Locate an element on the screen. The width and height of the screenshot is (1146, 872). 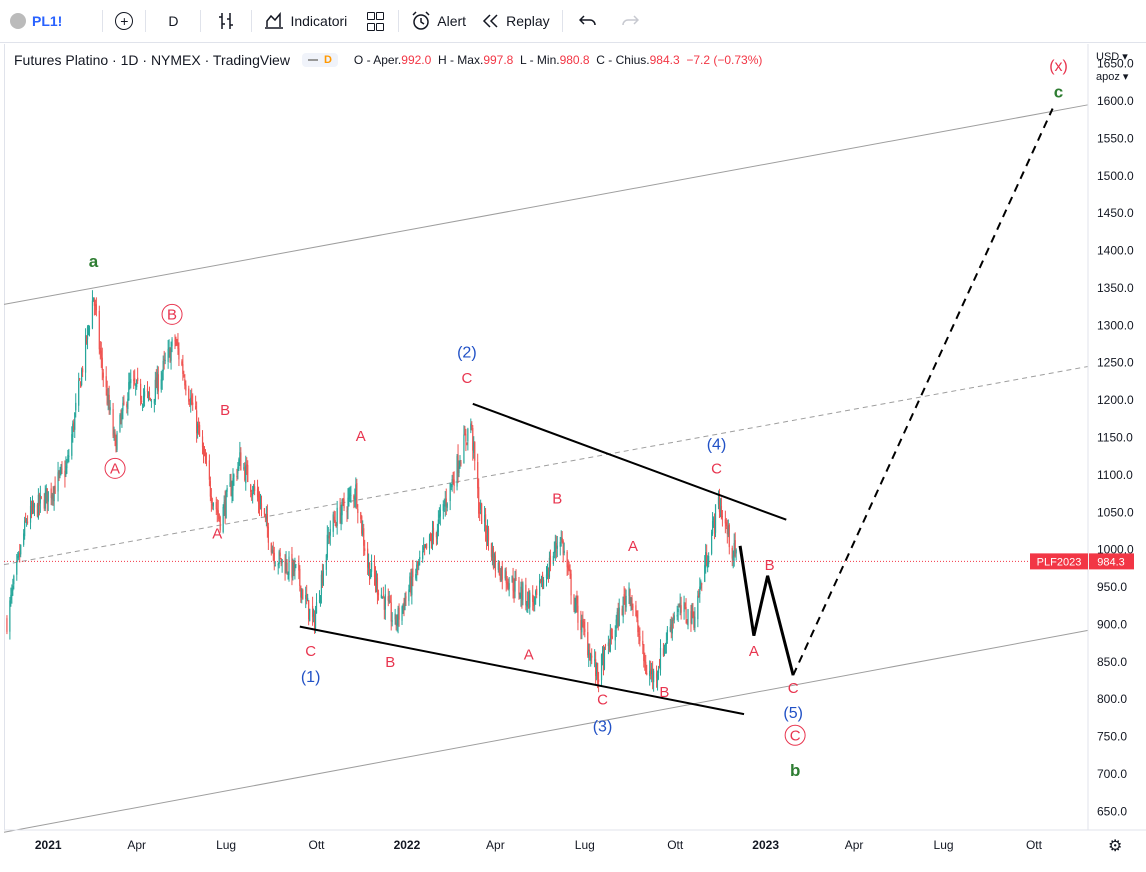
low-label: L - Min. is located at coordinates (540, 60).